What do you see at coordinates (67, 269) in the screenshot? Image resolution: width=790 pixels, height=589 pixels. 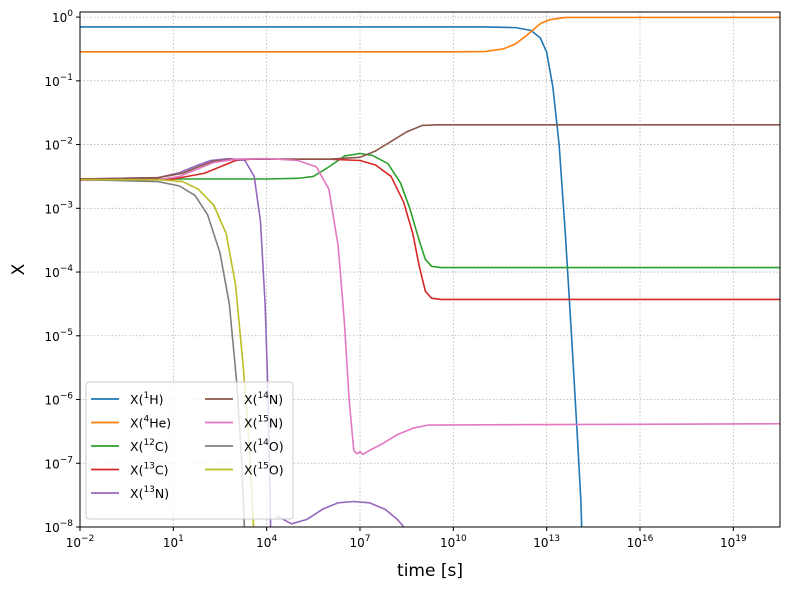 I see `y-tick-power: −4` at bounding box center [67, 269].